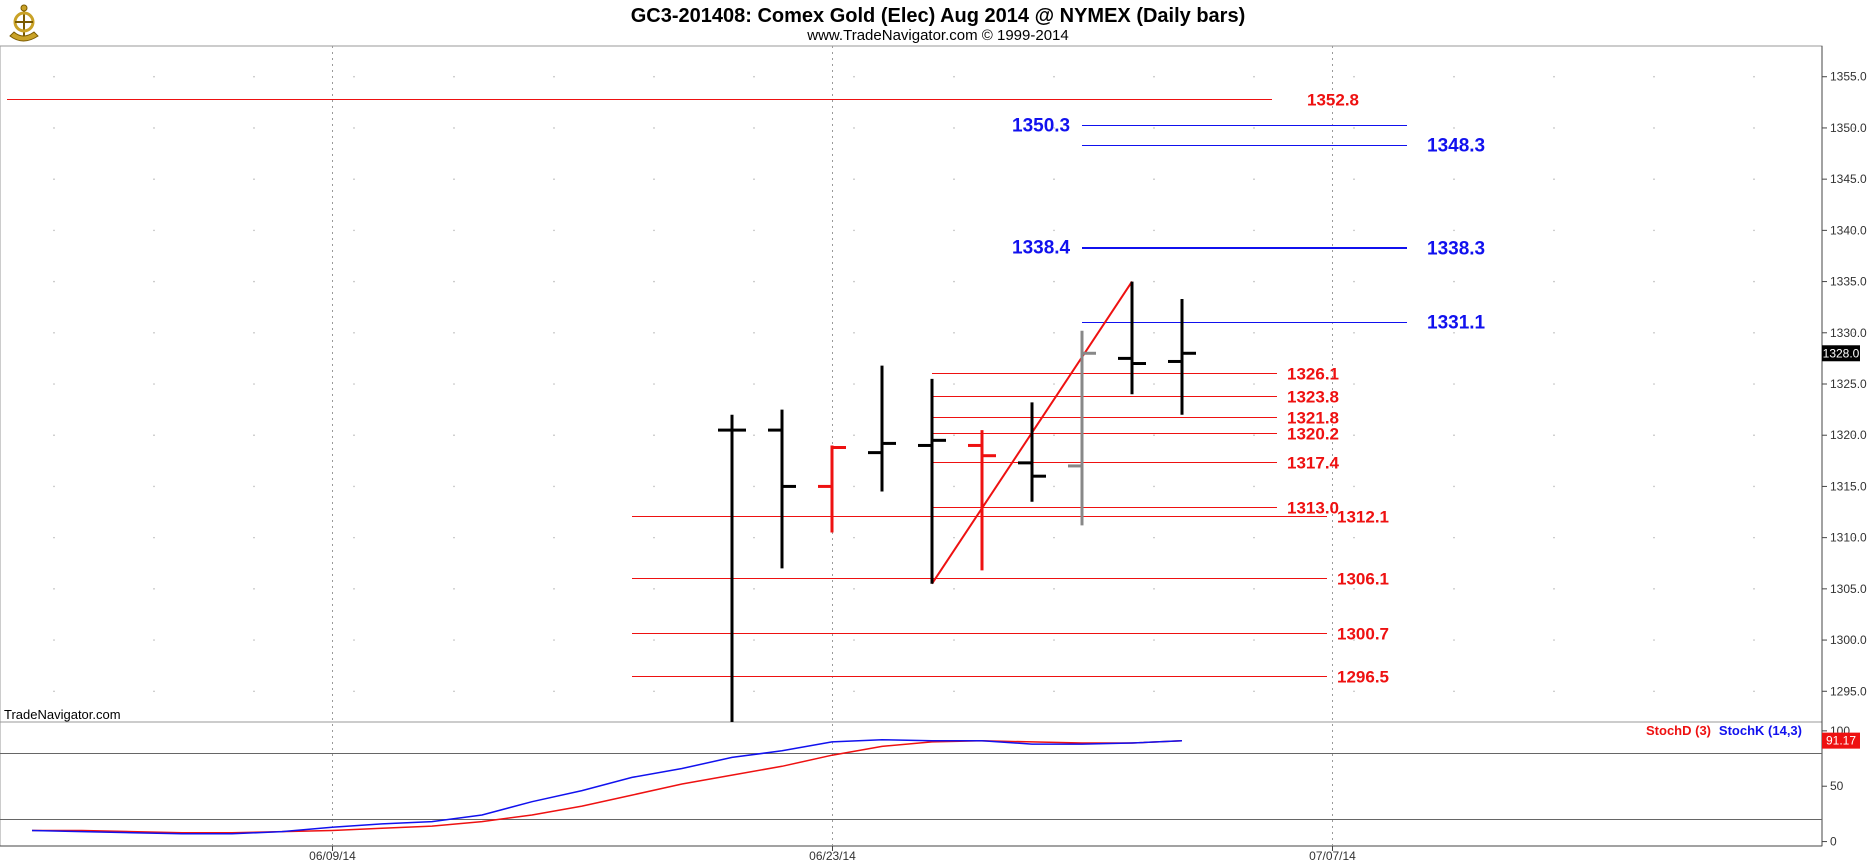  Describe the element at coordinates (1678, 730) in the screenshot. I see `legend-stoch-d: StochD (3)` at that location.